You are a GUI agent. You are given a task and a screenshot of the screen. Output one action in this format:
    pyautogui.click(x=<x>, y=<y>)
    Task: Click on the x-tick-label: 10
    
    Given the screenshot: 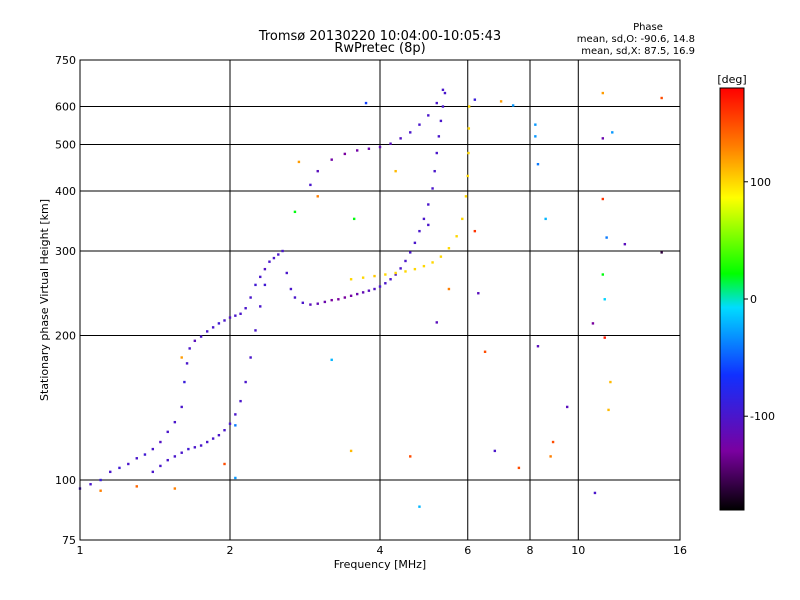 What is the action you would take?
    pyautogui.click(x=578, y=550)
    